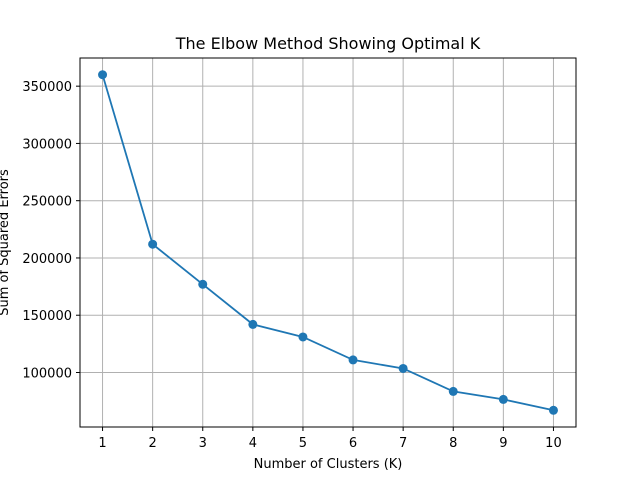 This screenshot has width=640, height=480. I want to click on y-tick-label: 350000, so click(47, 87).